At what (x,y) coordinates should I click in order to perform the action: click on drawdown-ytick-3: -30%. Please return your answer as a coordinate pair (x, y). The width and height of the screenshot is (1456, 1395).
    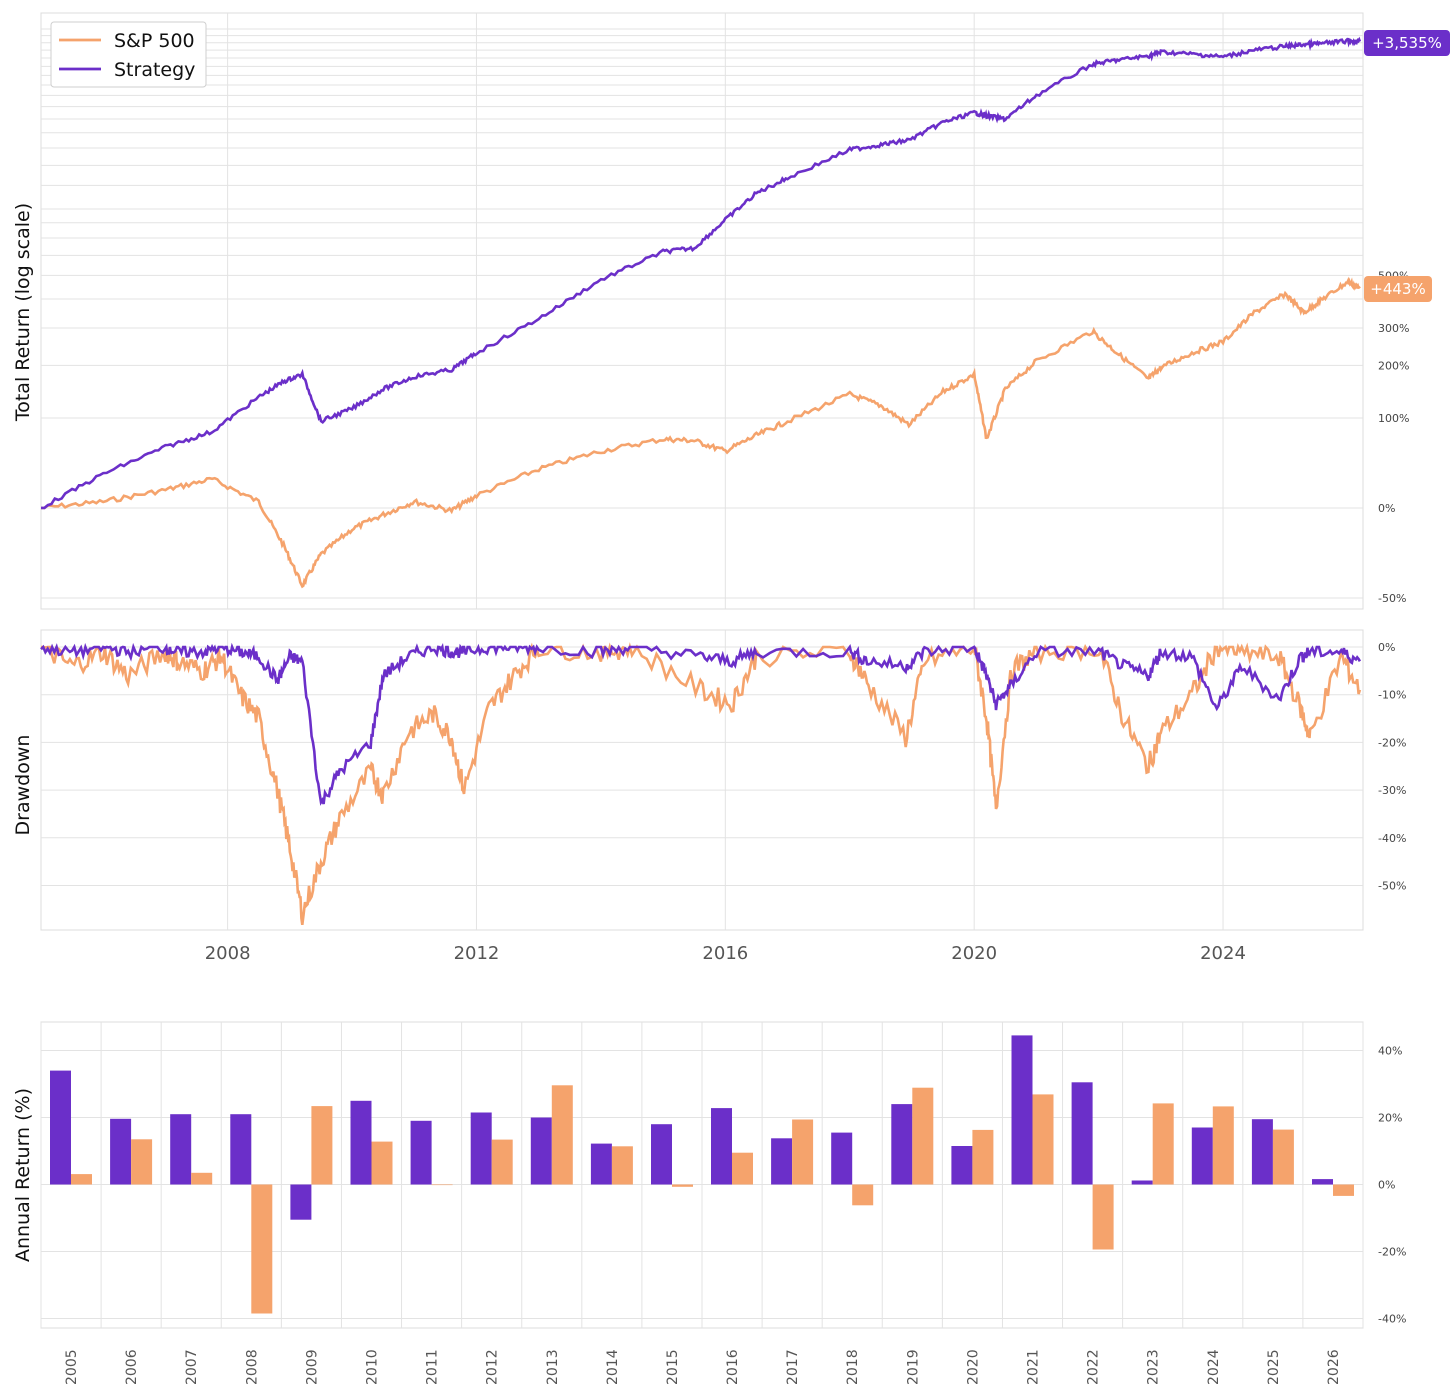
    Looking at the image, I should click on (1392, 790).